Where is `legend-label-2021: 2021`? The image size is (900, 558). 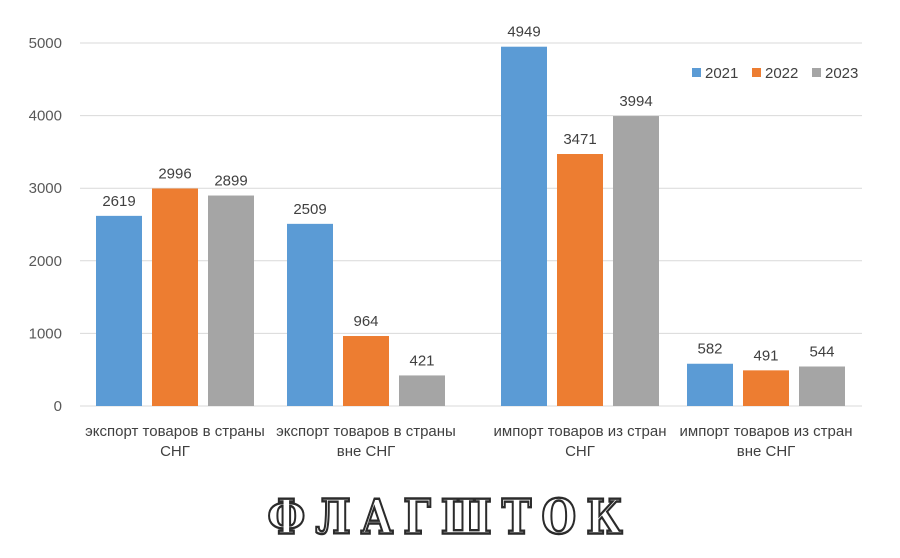
legend-label-2021: 2021 is located at coordinates (721, 73).